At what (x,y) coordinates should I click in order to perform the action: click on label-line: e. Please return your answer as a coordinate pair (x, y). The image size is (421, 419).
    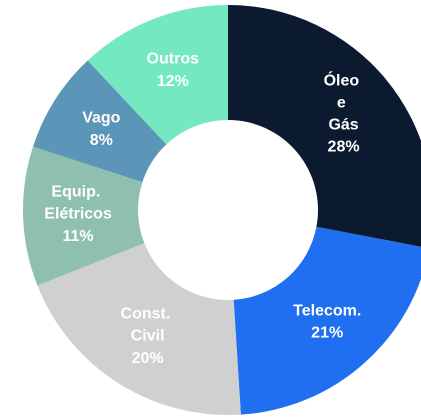
    Looking at the image, I should click on (343, 103).